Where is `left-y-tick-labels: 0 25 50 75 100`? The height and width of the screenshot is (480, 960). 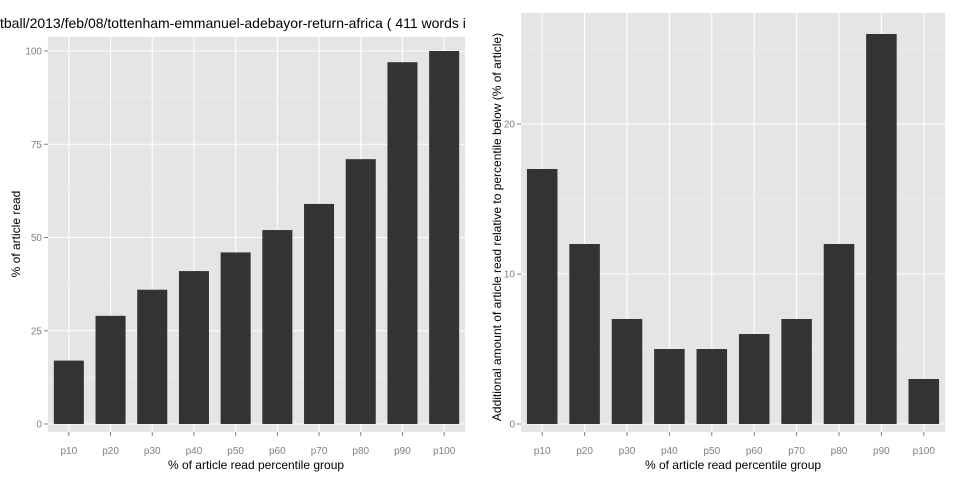 left-y-tick-labels: 0 25 50 75 100 is located at coordinates (36, 239).